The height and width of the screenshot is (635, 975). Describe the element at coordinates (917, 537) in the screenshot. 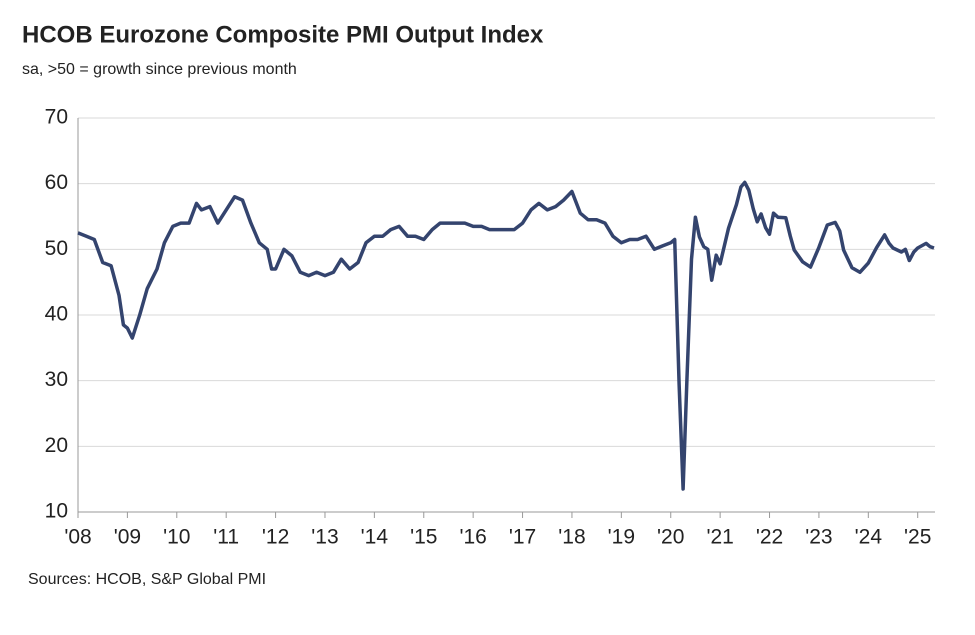

I see `x-tick-label: '25` at that location.